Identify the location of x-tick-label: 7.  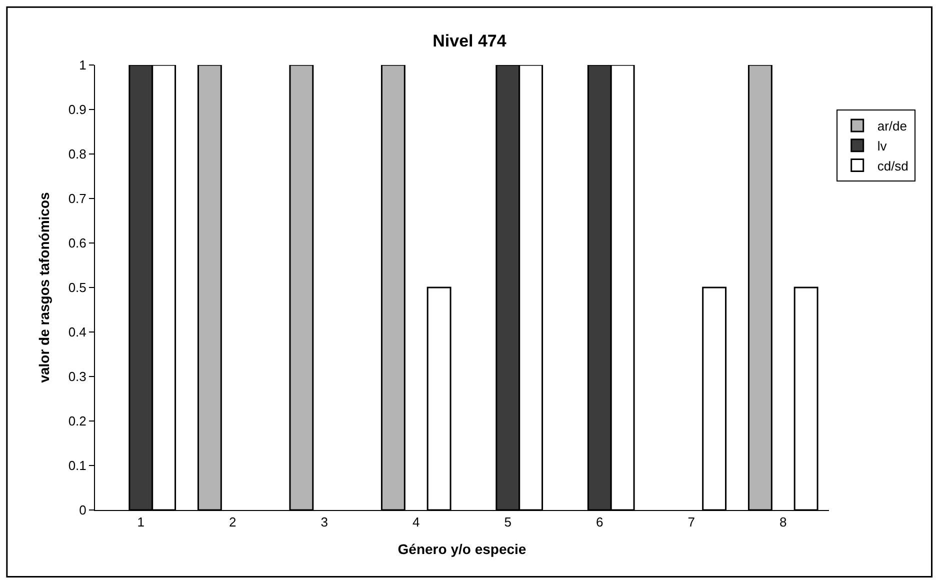
(691, 522).